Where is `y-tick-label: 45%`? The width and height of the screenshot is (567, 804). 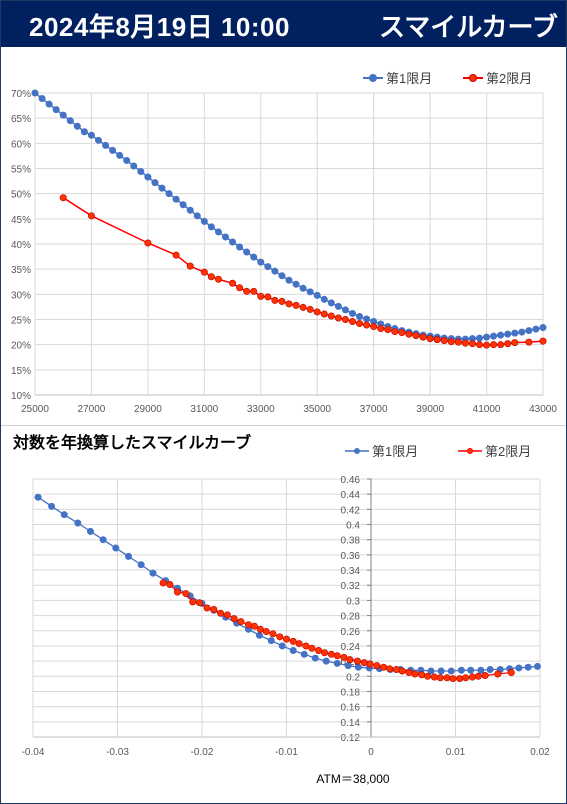
y-tick-label: 45% is located at coordinates (21, 220).